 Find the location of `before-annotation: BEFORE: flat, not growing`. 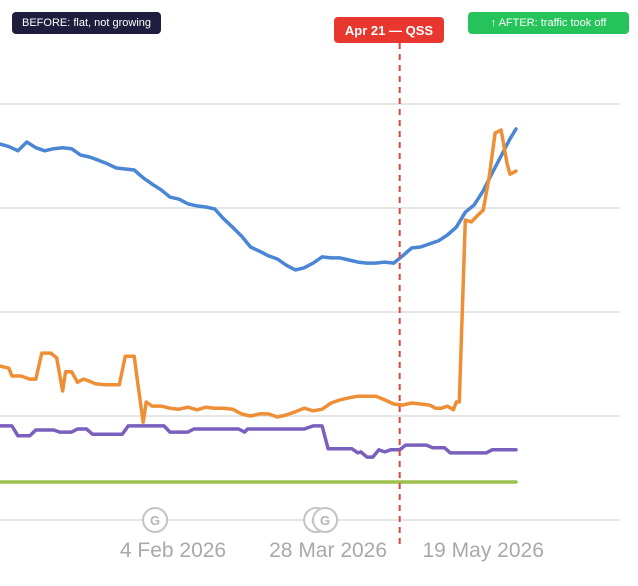

before-annotation: BEFORE: flat, not growing is located at coordinates (86, 23).